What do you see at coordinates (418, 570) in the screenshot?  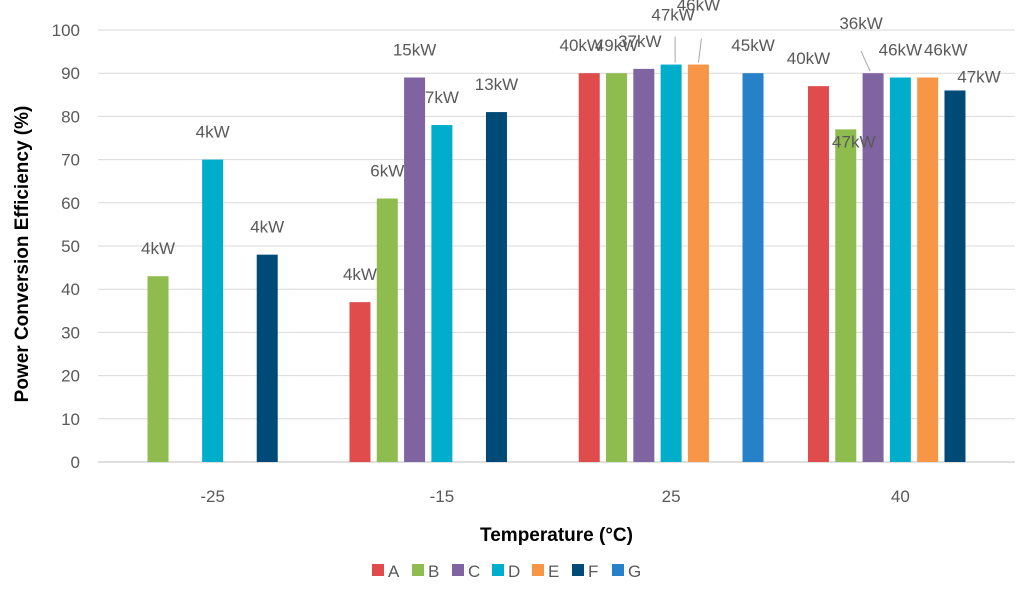 I see `legend-swatch-b` at bounding box center [418, 570].